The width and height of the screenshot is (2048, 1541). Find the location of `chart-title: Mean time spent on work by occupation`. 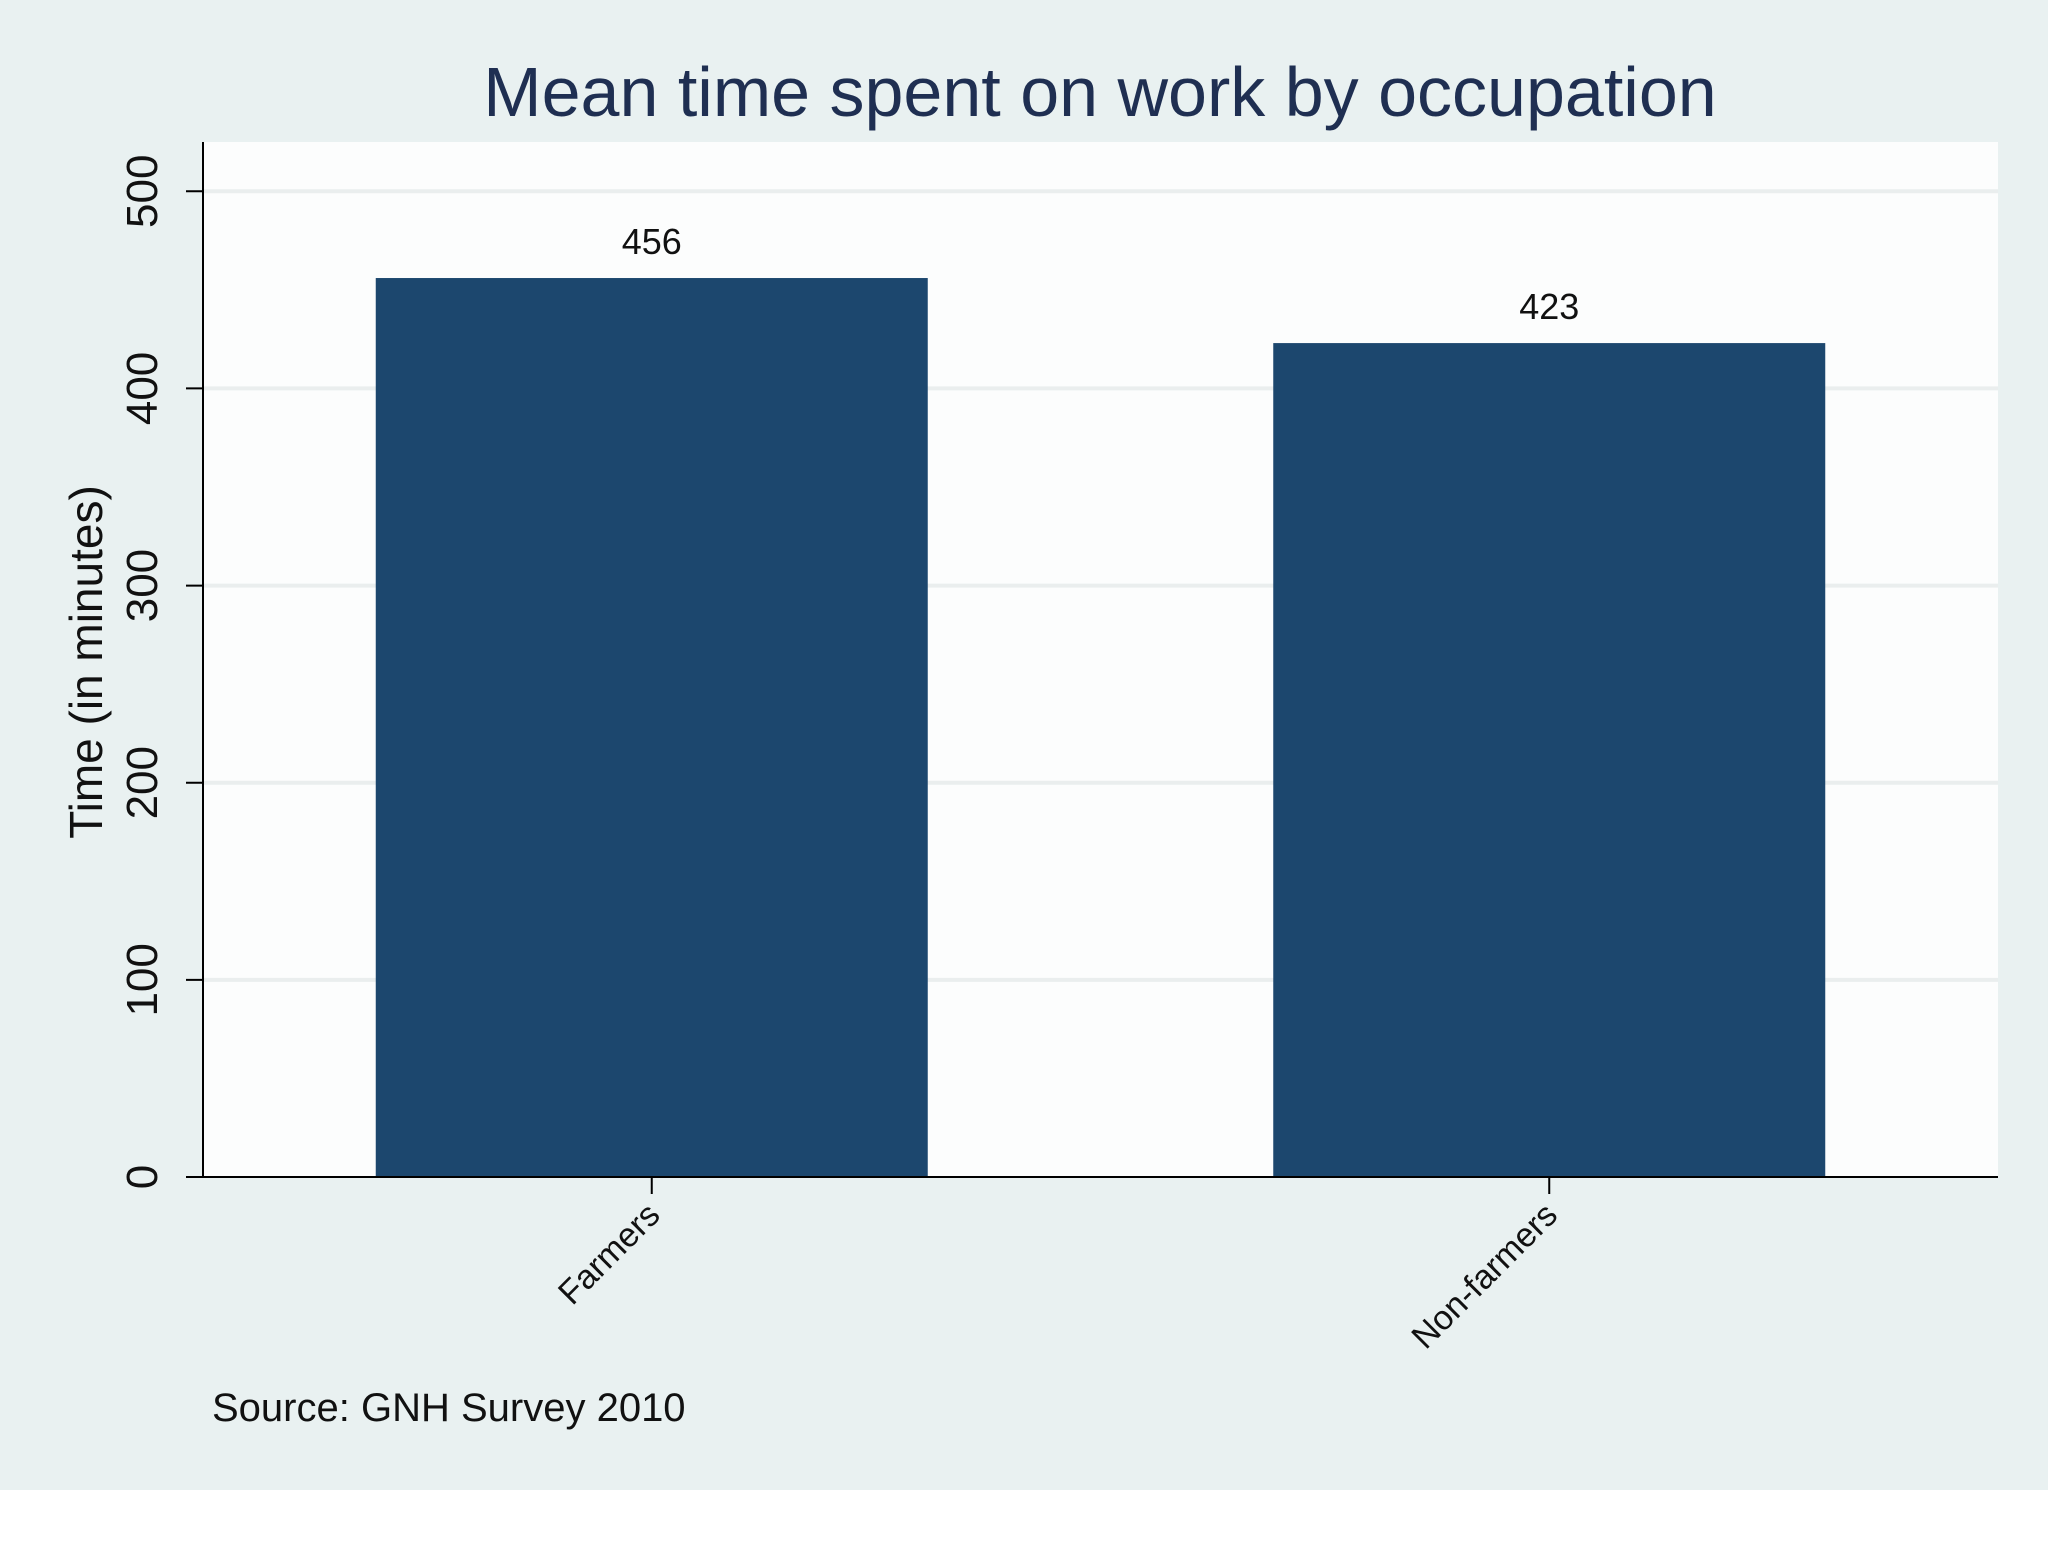

chart-title: Mean time spent on work by occupation is located at coordinates (1099, 92).